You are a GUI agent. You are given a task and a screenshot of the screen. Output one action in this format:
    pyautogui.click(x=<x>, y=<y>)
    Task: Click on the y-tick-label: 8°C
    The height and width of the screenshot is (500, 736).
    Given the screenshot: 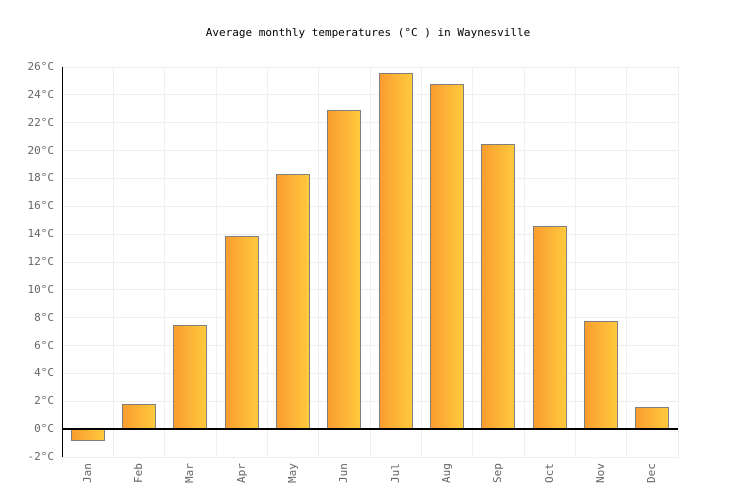 What is the action you would take?
    pyautogui.click(x=44, y=317)
    